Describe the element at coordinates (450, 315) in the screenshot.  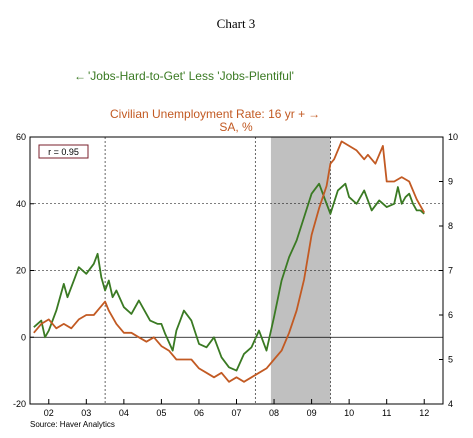
I see `right-axis-tick-label: 6` at that location.